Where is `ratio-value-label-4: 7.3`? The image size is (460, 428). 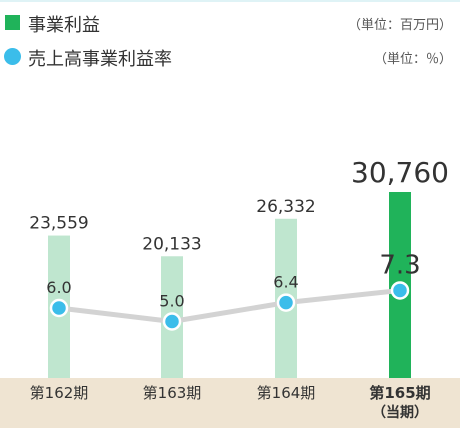 ratio-value-label-4: 7.3 is located at coordinates (399, 265).